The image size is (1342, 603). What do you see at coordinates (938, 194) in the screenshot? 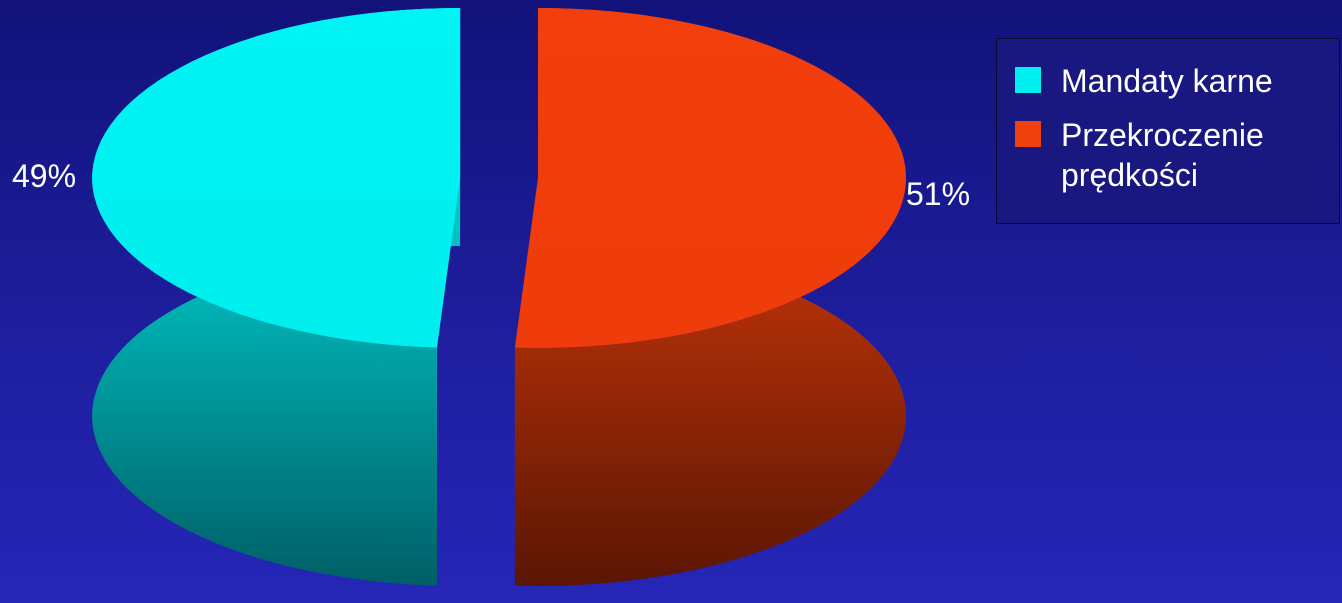
I see `slice-label-przekroczenie-predkosci: 51%` at bounding box center [938, 194].